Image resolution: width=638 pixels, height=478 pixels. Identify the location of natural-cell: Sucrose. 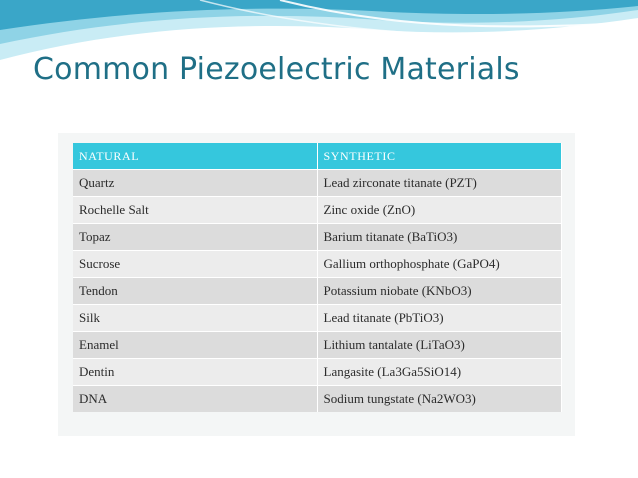
(195, 264).